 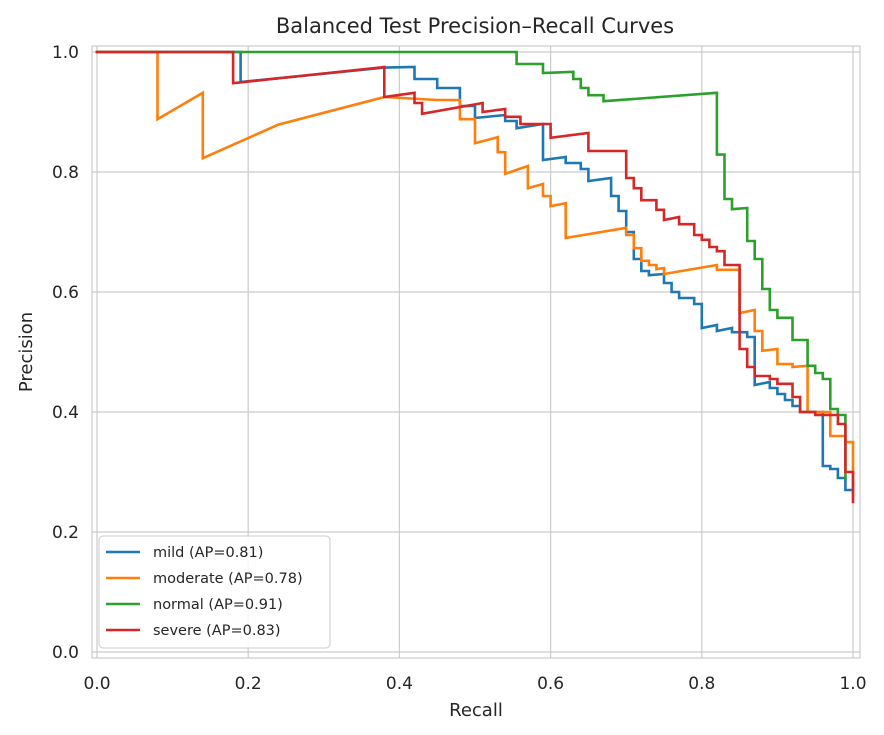 I want to click on chart-title: Balanced Test Precision–Recall Curves, so click(x=475, y=26).